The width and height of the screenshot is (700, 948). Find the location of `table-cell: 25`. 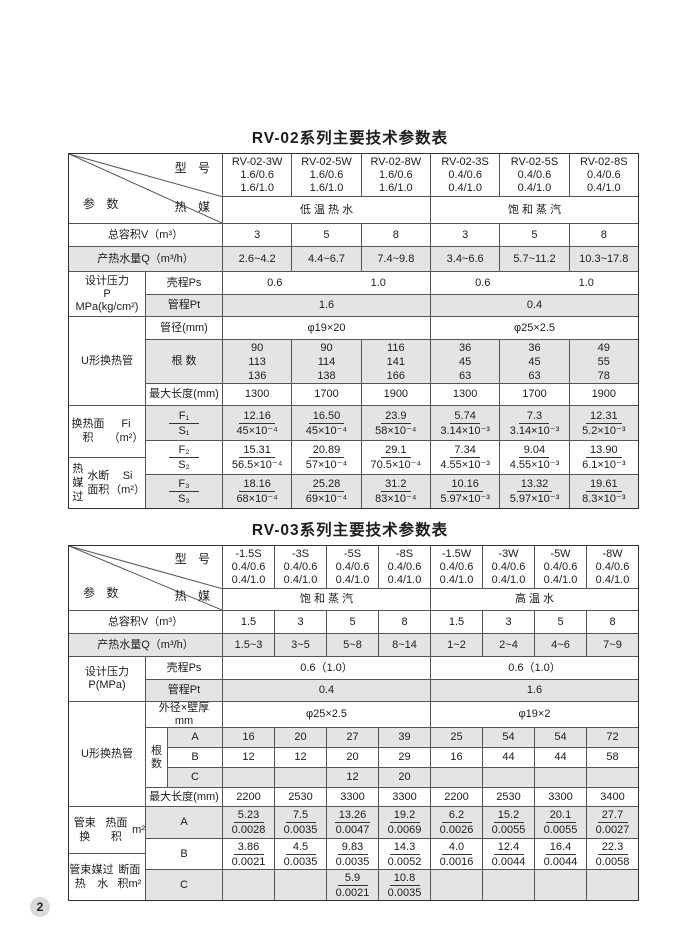

table-cell: 25 is located at coordinates (456, 737).